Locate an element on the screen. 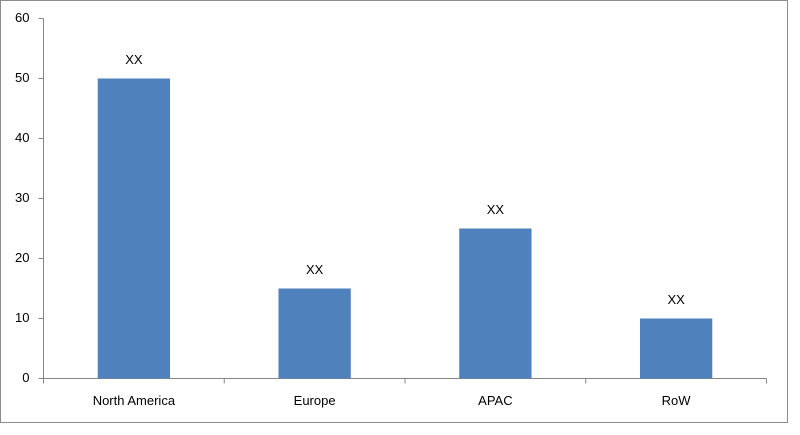 The width and height of the screenshot is (800, 435). x-tick-label: Europe is located at coordinates (315, 400).